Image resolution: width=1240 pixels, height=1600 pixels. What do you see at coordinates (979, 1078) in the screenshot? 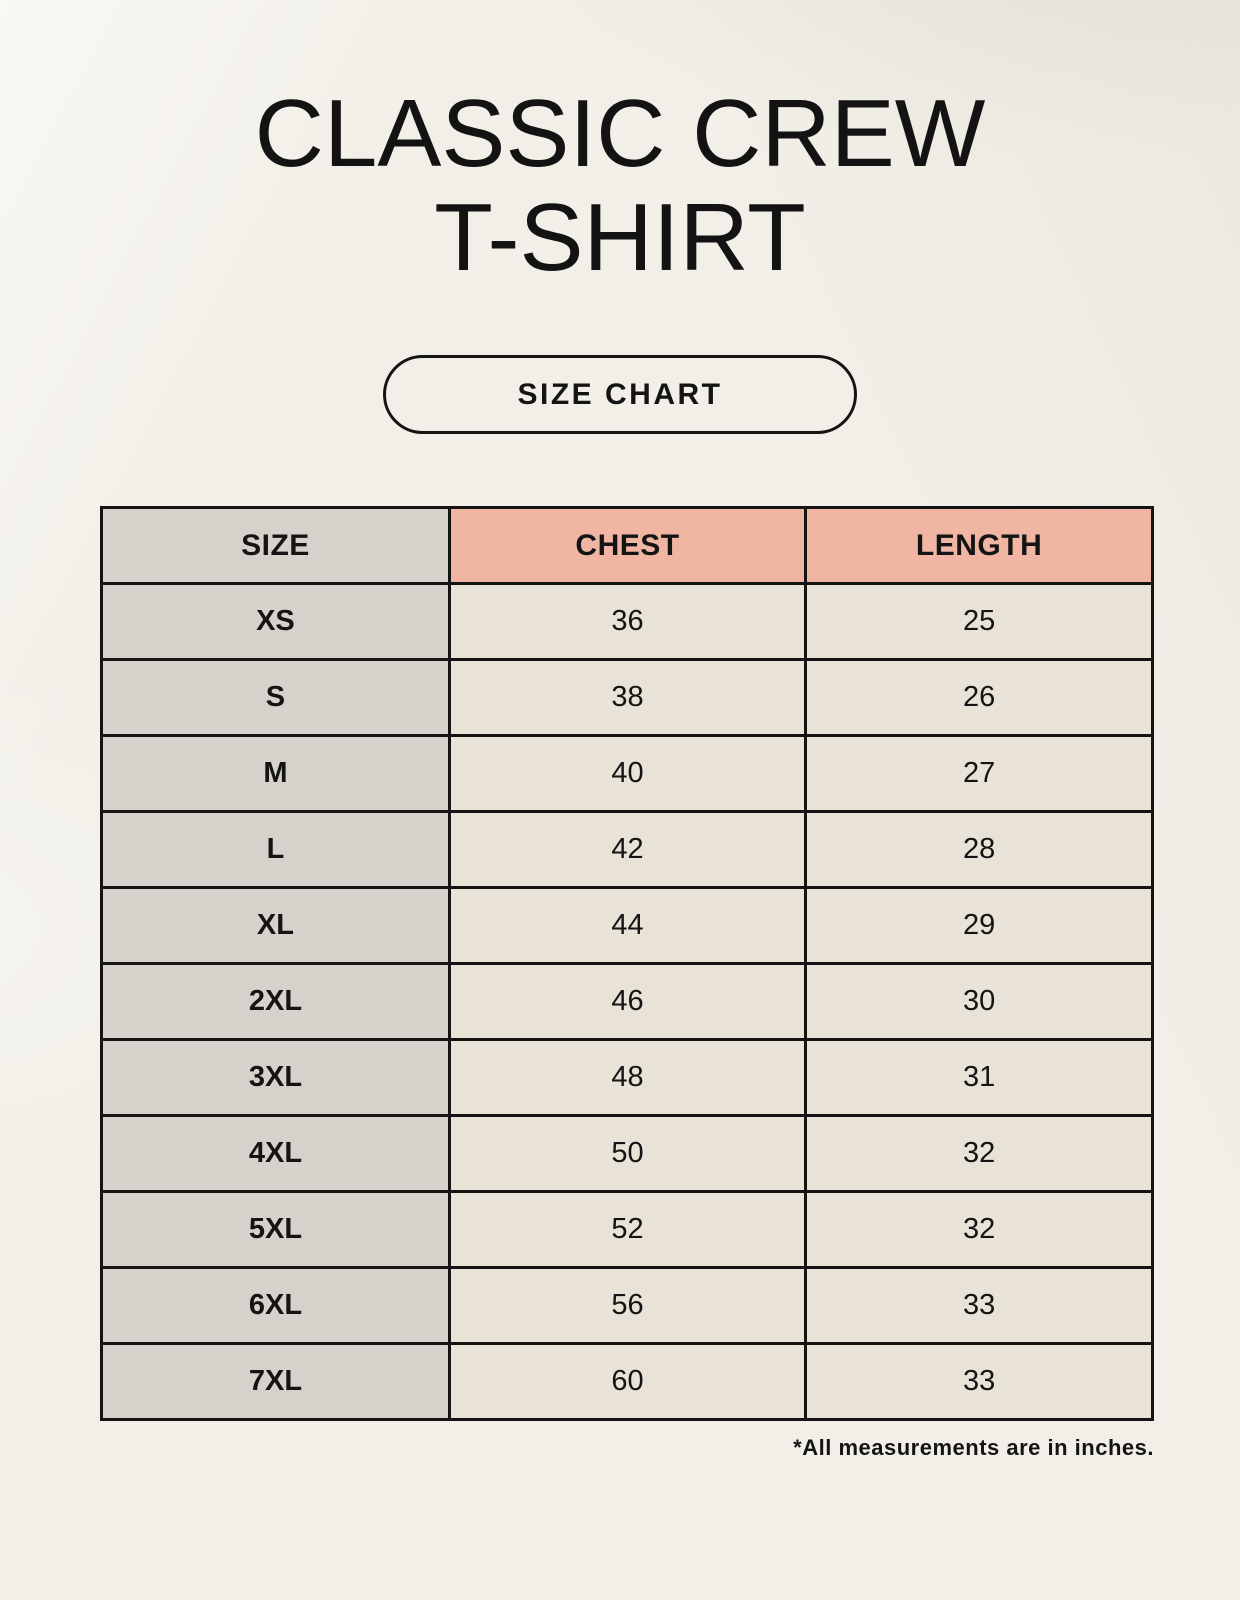
I see `length-cell: 31` at bounding box center [979, 1078].